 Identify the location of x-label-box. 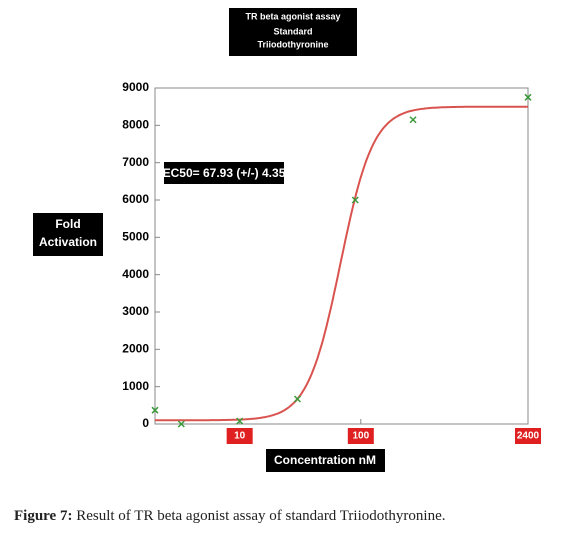
(325, 460).